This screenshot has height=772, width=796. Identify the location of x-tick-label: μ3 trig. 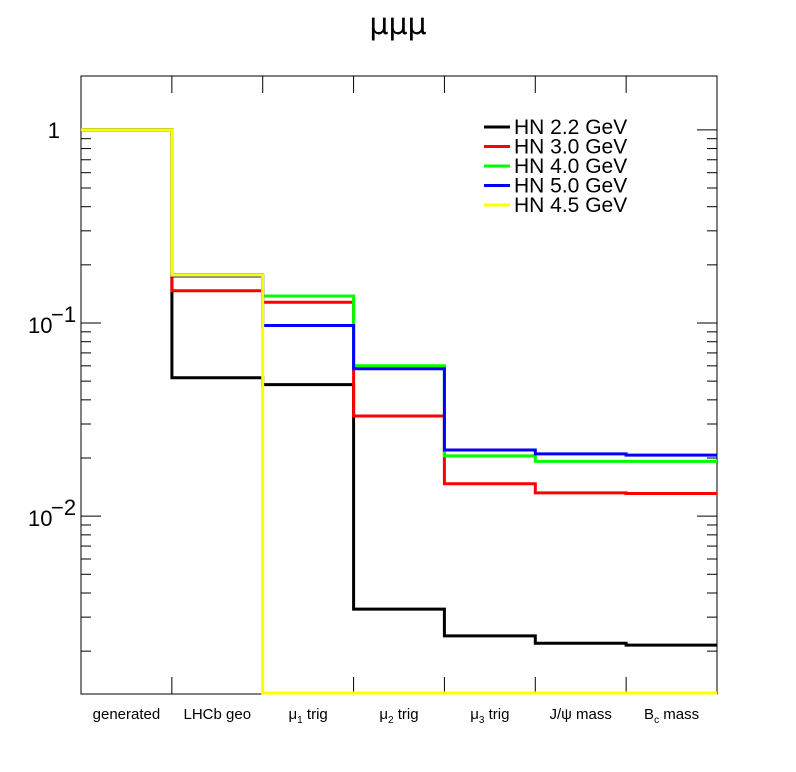
(489, 716).